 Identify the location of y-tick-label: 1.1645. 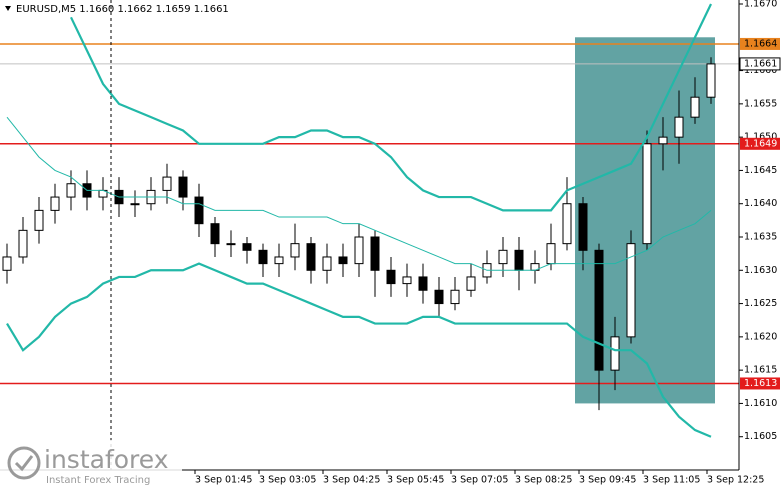
(760, 170).